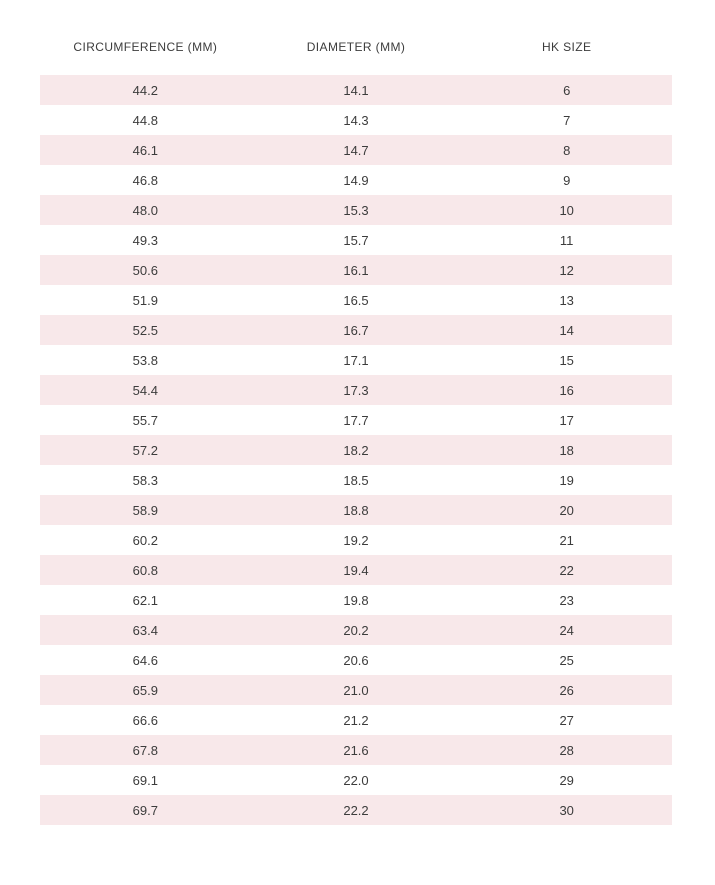  What do you see at coordinates (567, 150) in the screenshot?
I see `hk-size-cell: 8` at bounding box center [567, 150].